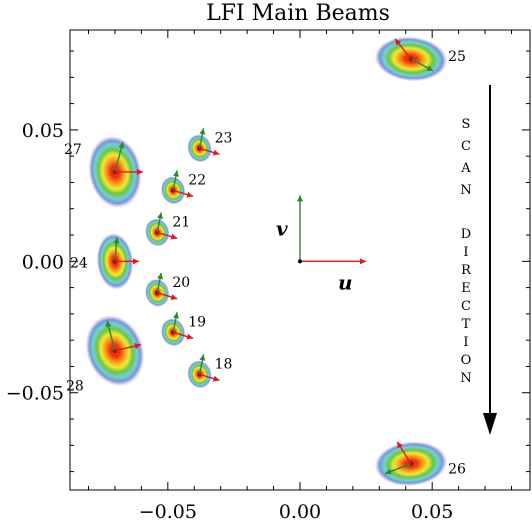 Image resolution: width=532 pixels, height=523 pixels. What do you see at coordinates (197, 180) in the screenshot?
I see `beam-label: 22` at bounding box center [197, 180].